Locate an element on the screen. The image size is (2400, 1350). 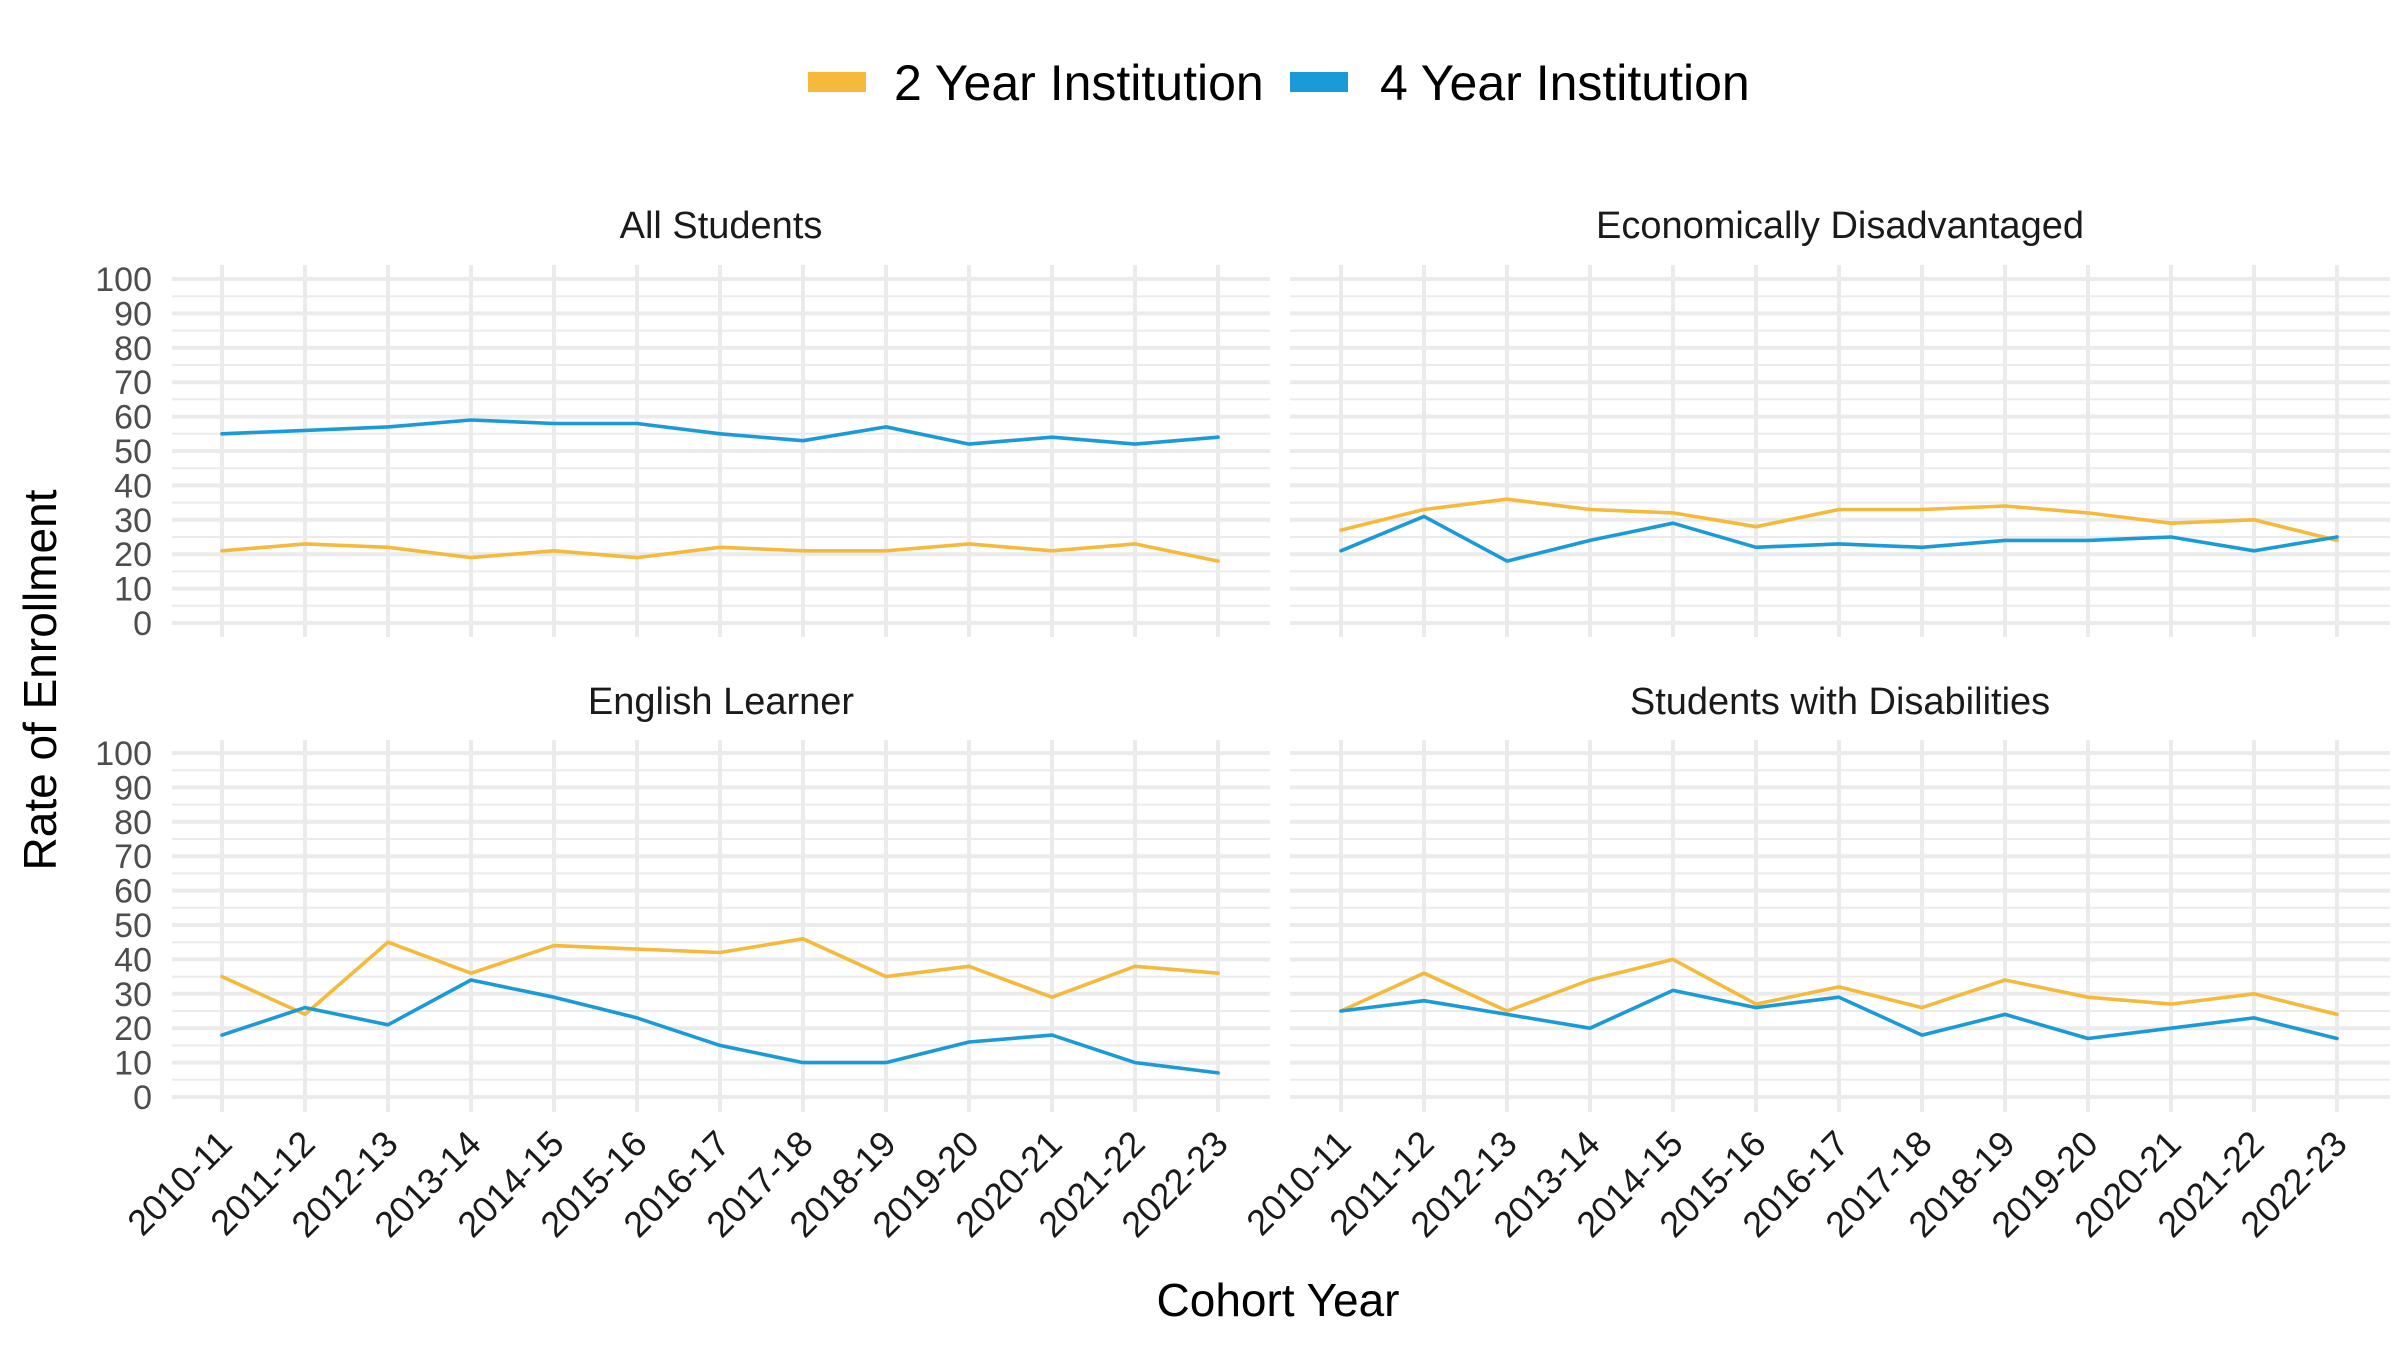
panel-title: Students with Disabilities is located at coordinates (1840, 702).